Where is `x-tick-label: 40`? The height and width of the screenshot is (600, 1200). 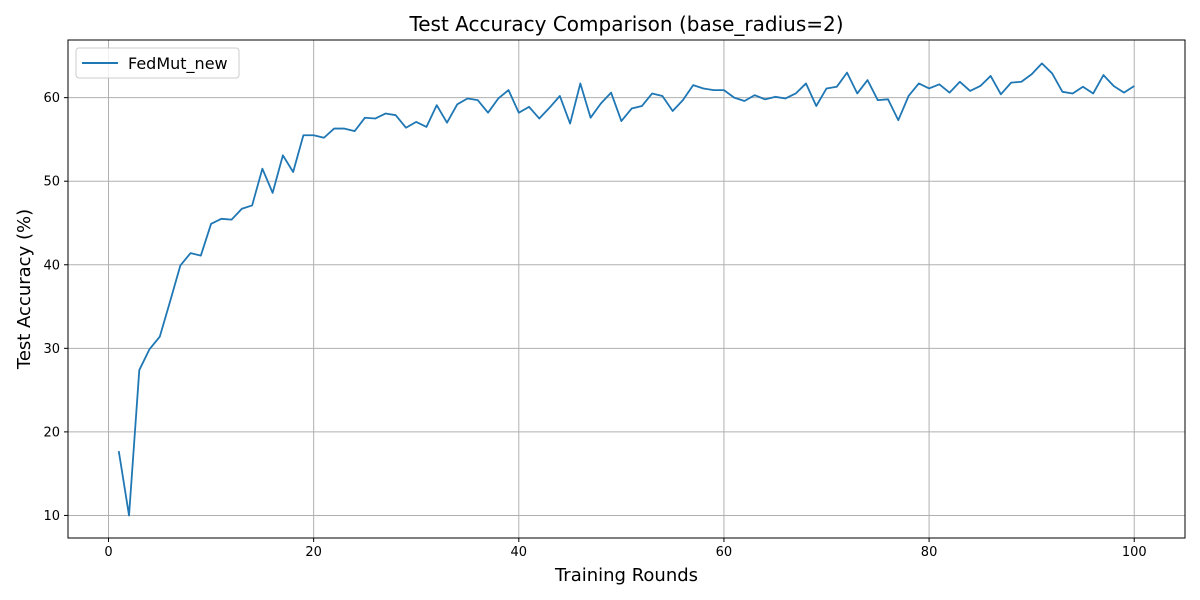 x-tick-label: 40 is located at coordinates (519, 552).